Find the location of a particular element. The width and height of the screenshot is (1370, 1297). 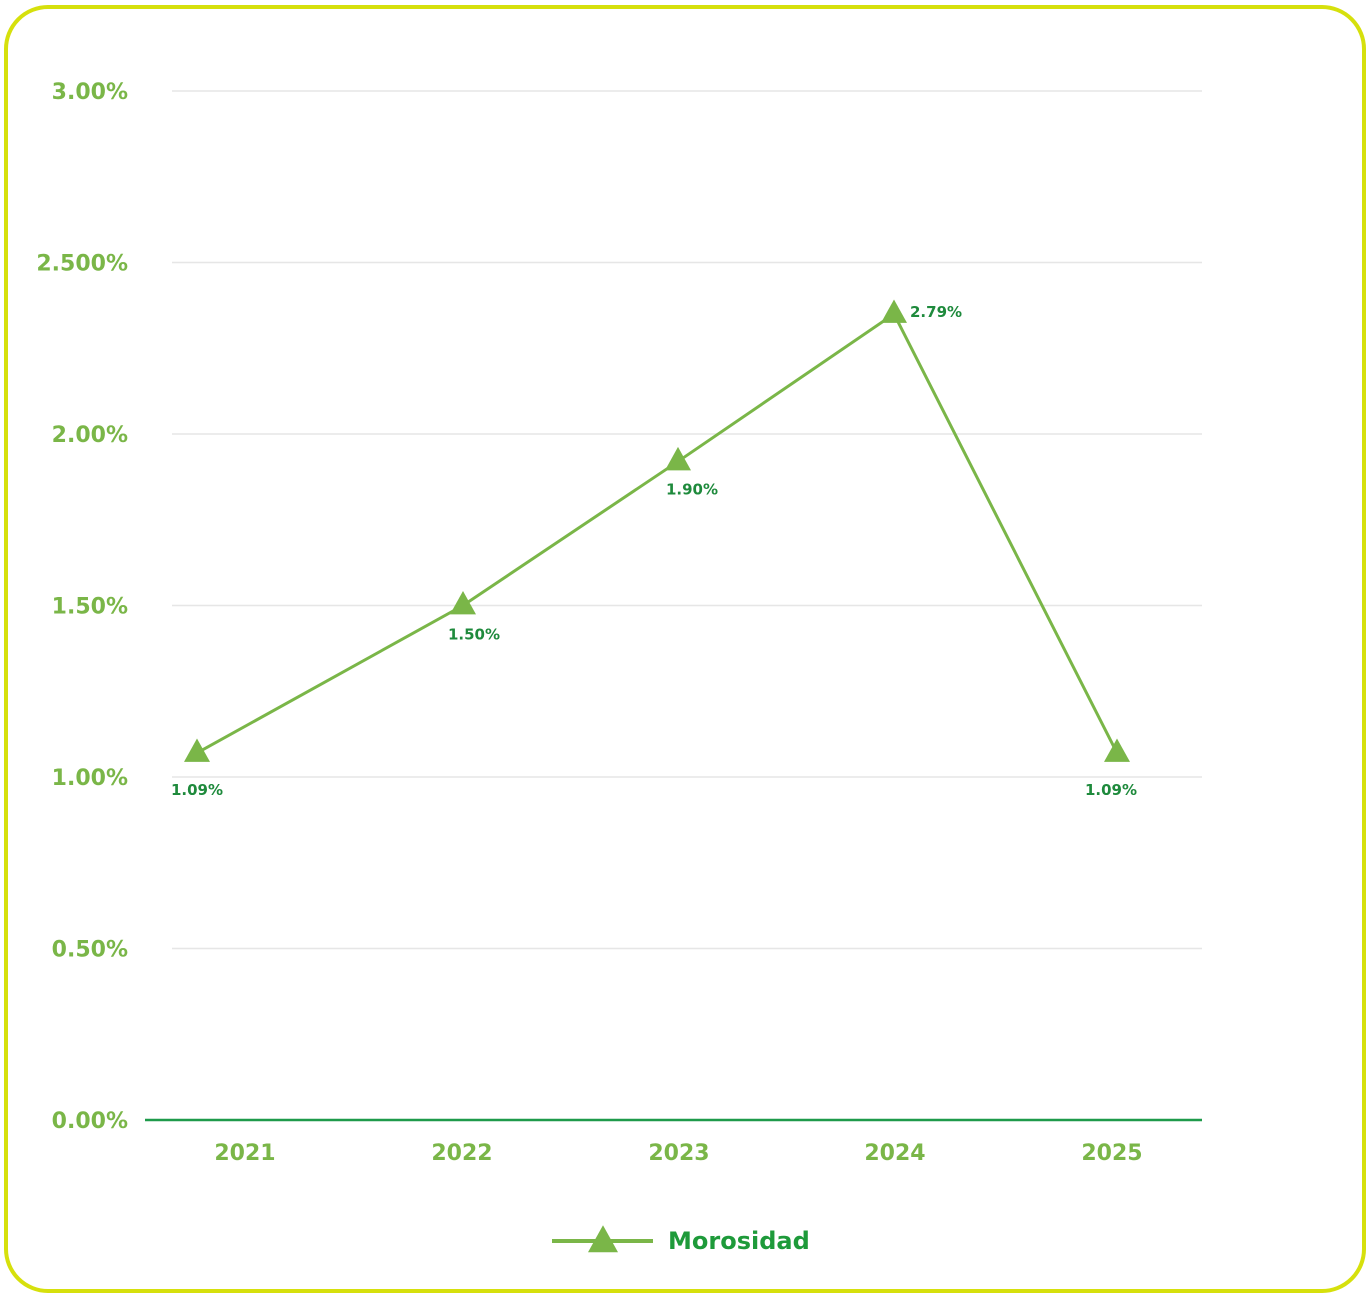

x-tick-label: 2023 is located at coordinates (678, 1153).